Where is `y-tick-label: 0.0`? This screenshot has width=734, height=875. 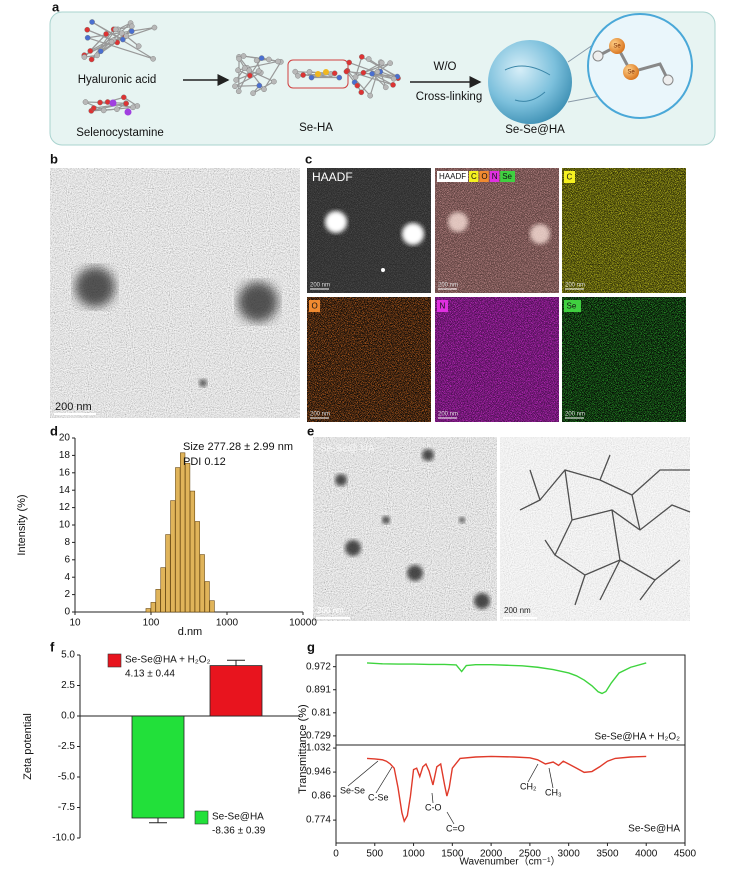 y-tick-label: 0.0 is located at coordinates (68, 716).